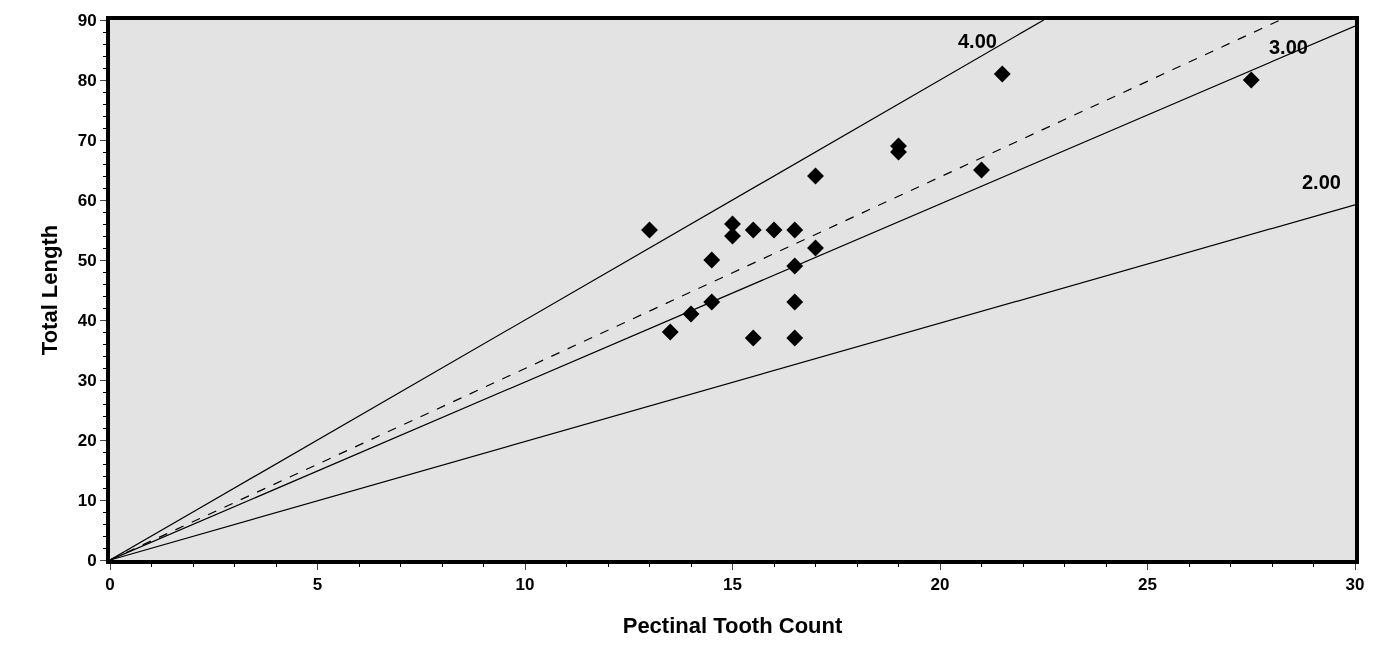  Describe the element at coordinates (110, 585) in the screenshot. I see `x-tick-label: 0` at that location.